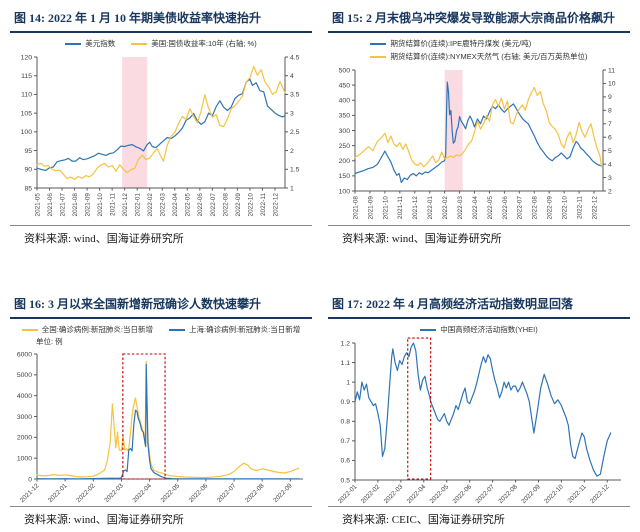 This screenshot has height=532, width=640. What do you see at coordinates (346, 441) in the screenshot?
I see `svg-text: 0.7` at bounding box center [346, 441].